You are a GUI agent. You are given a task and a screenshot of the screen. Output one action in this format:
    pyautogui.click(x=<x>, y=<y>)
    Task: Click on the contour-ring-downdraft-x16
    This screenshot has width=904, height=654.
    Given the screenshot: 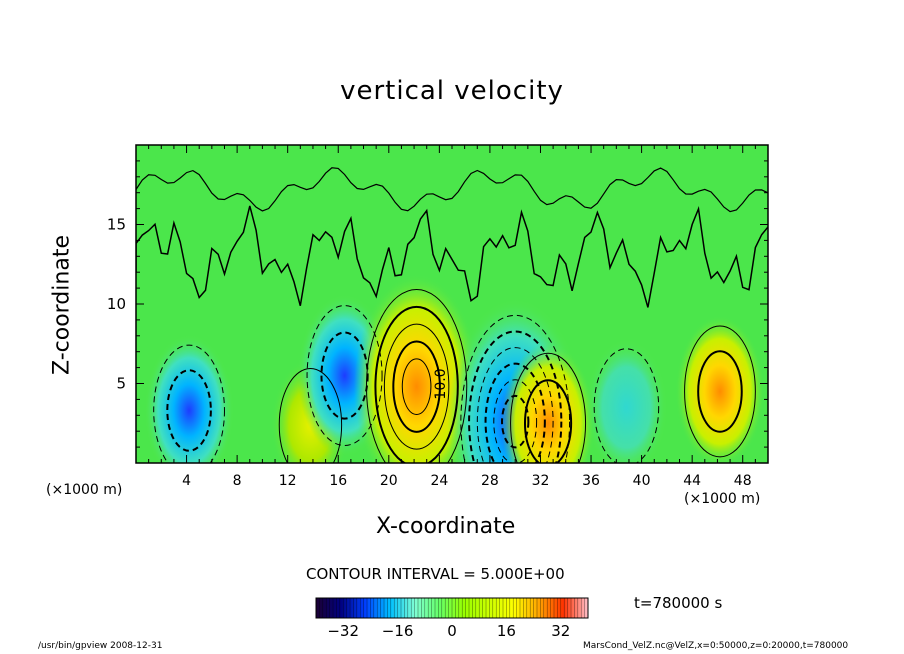 What is the action you would take?
    pyautogui.click(x=344, y=375)
    